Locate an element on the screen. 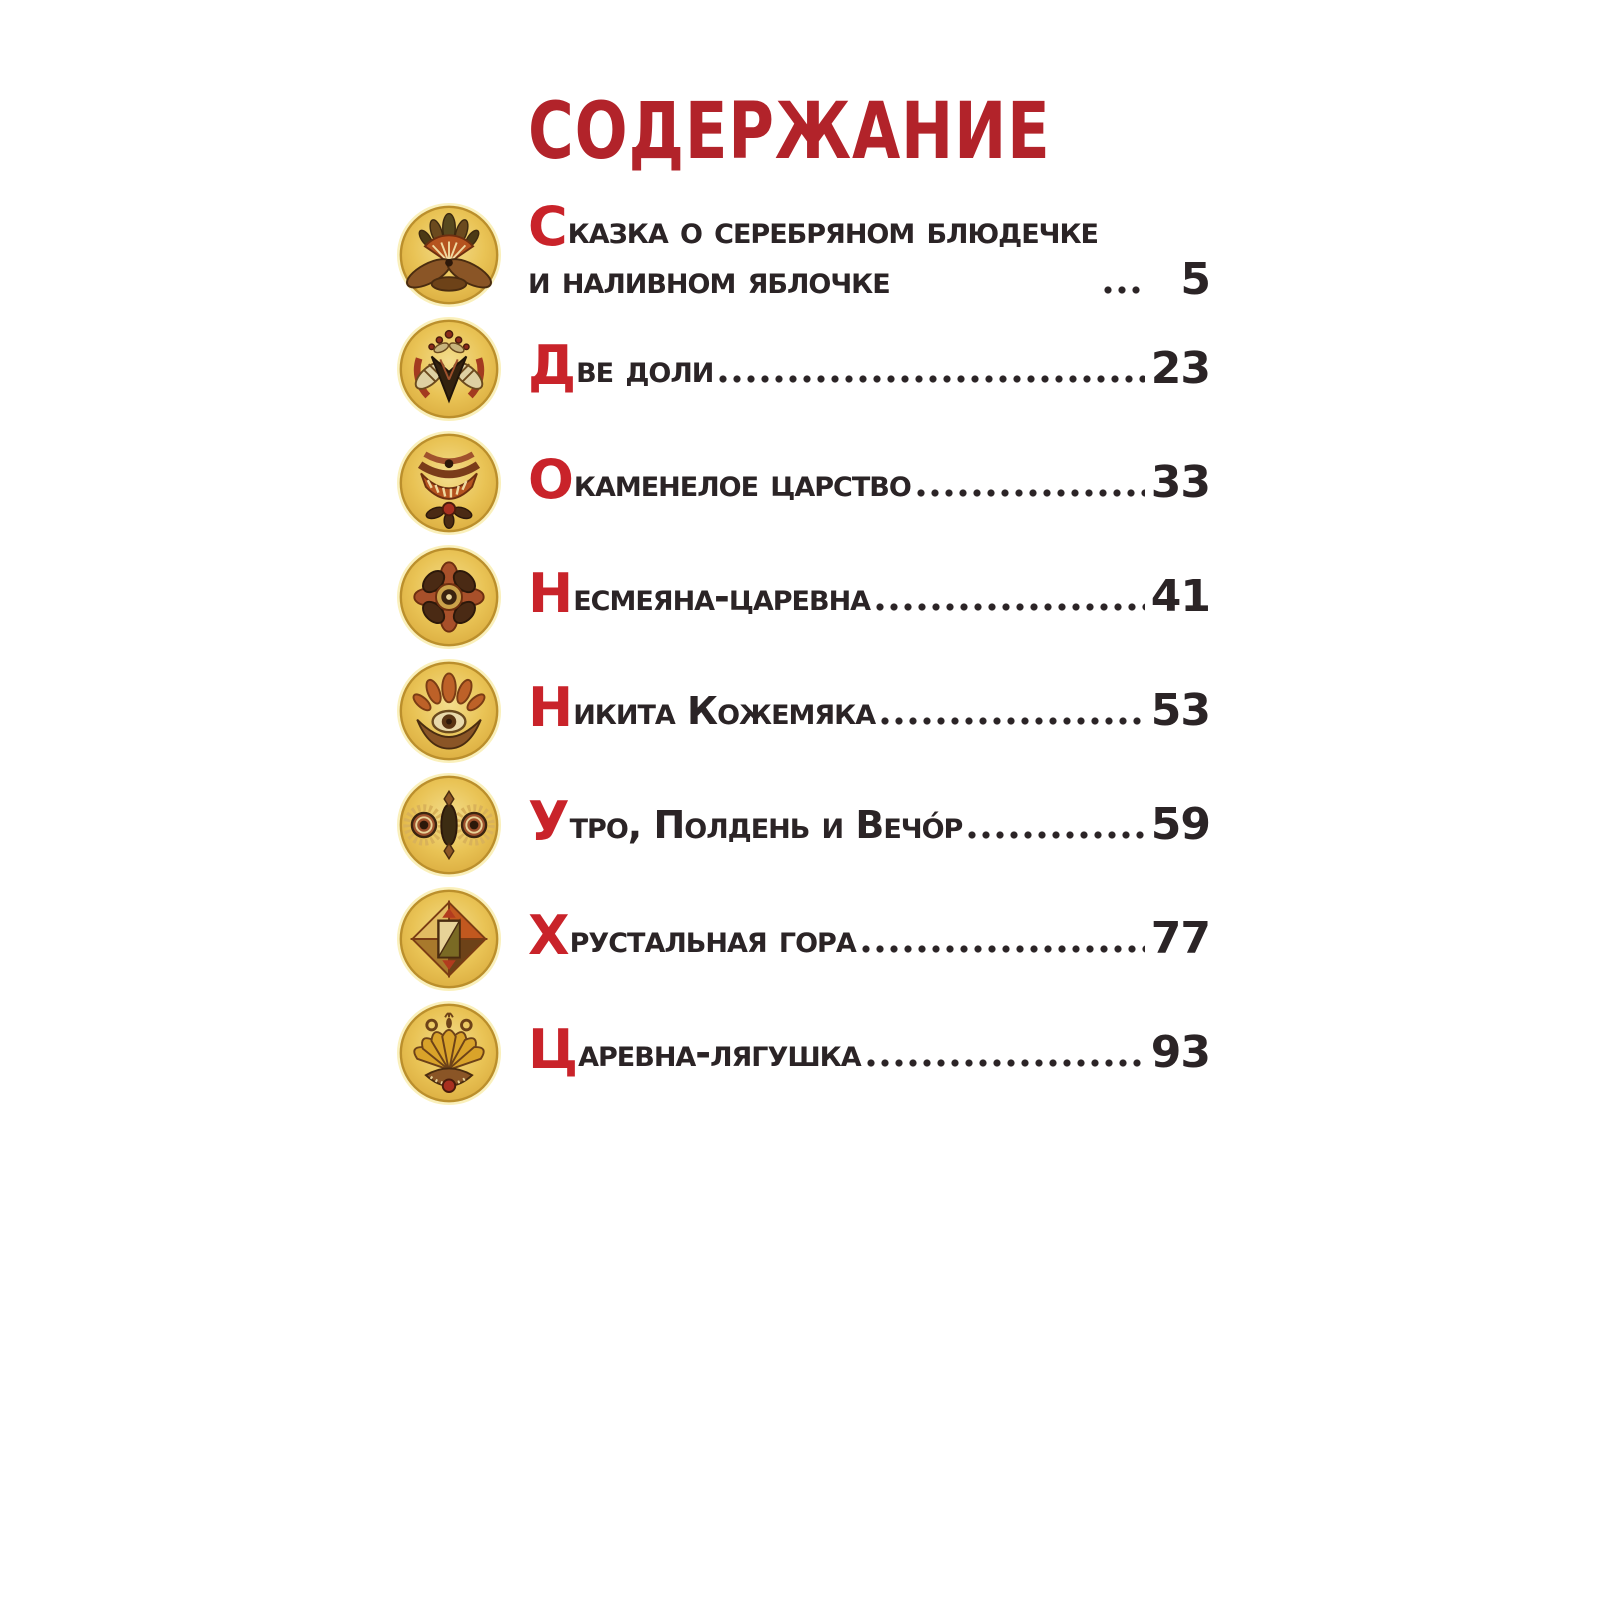  toc-entry: Утро, Полдень и Вечо́р 59 is located at coordinates (811, 825).